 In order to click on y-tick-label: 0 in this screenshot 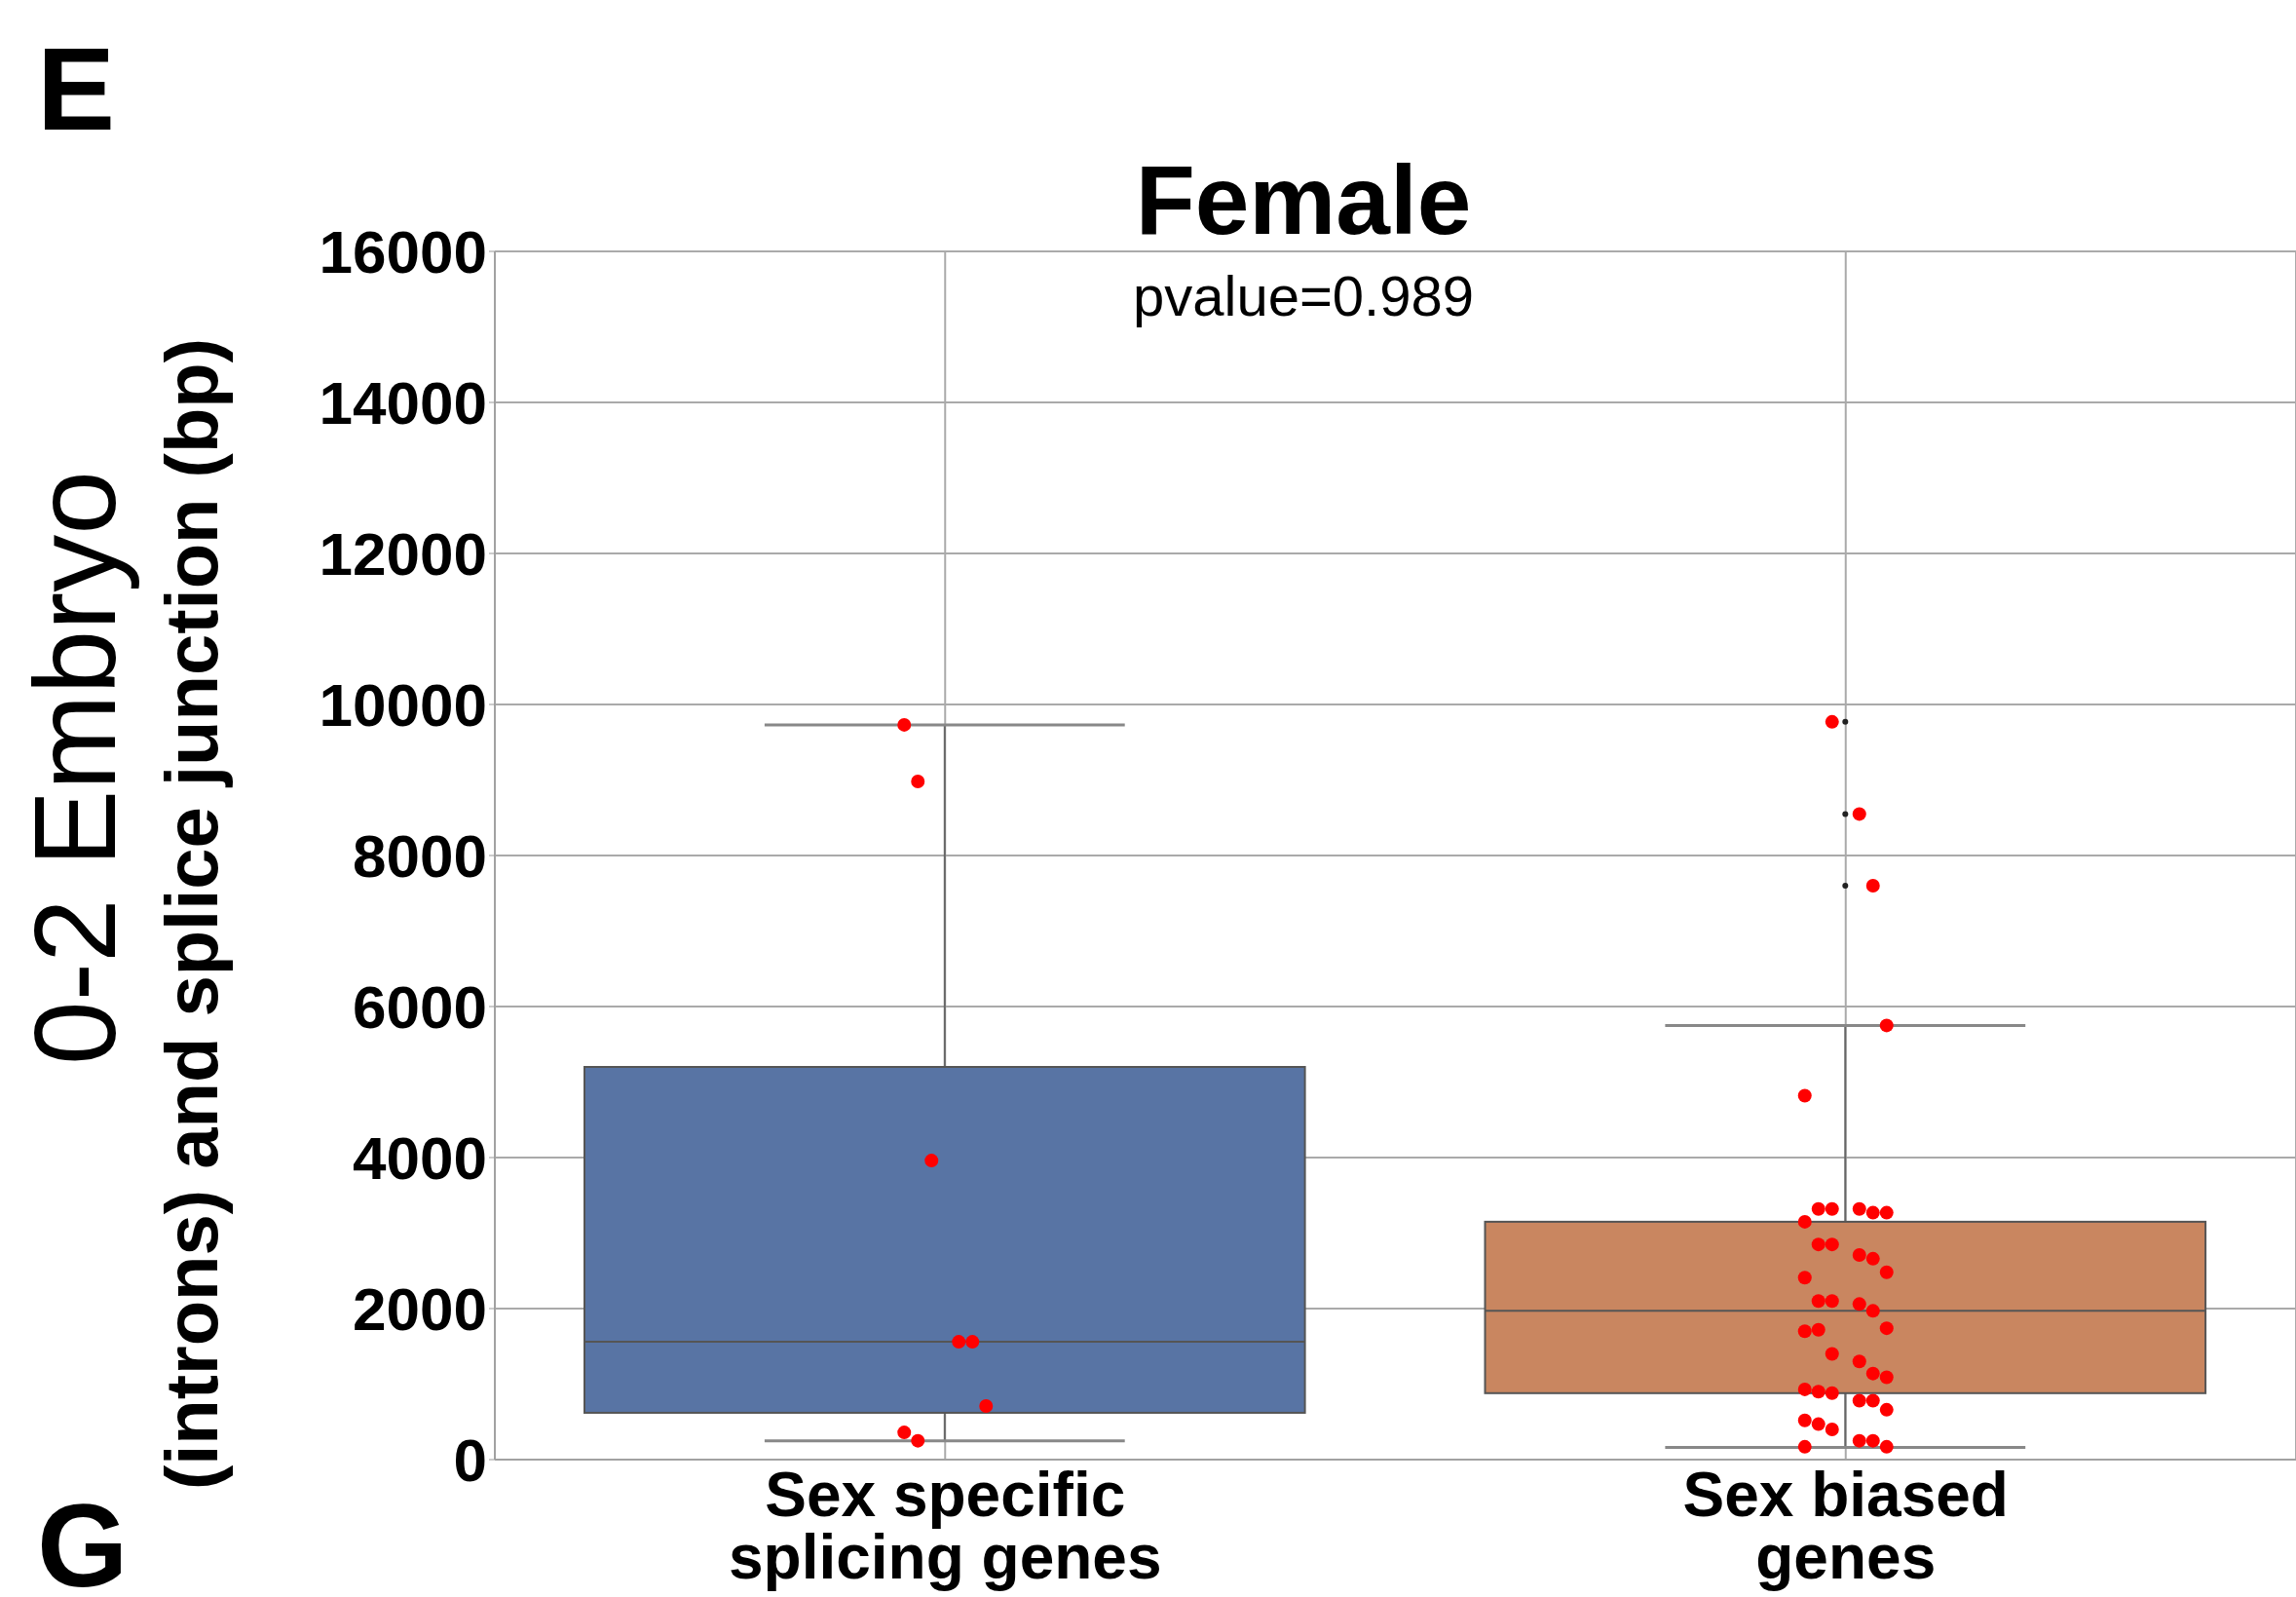, I will do `click(470, 1460)`.